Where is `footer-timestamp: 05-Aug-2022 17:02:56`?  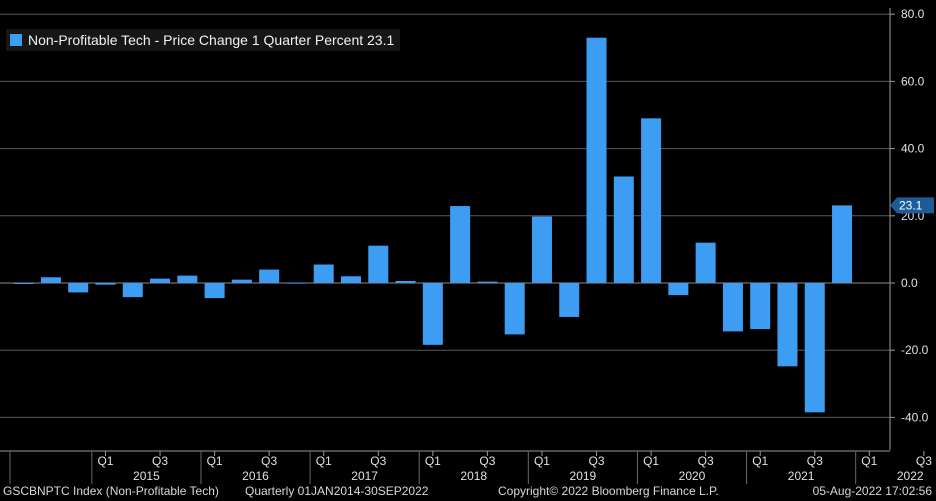
footer-timestamp: 05-Aug-2022 17:02:56 is located at coordinates (872, 491).